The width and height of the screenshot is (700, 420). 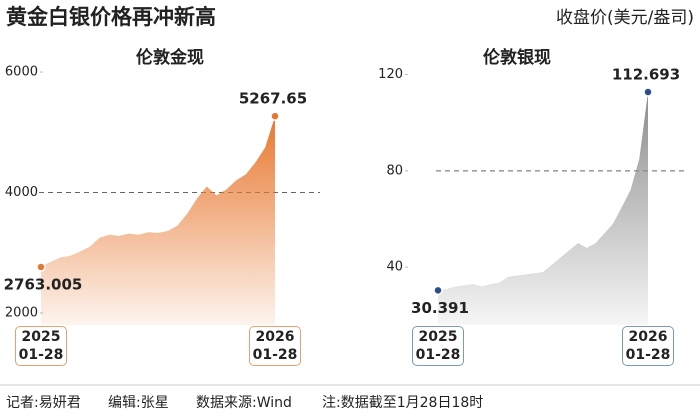 What do you see at coordinates (138, 403) in the screenshot?
I see `footer-text: 编辑:张星` at bounding box center [138, 403].